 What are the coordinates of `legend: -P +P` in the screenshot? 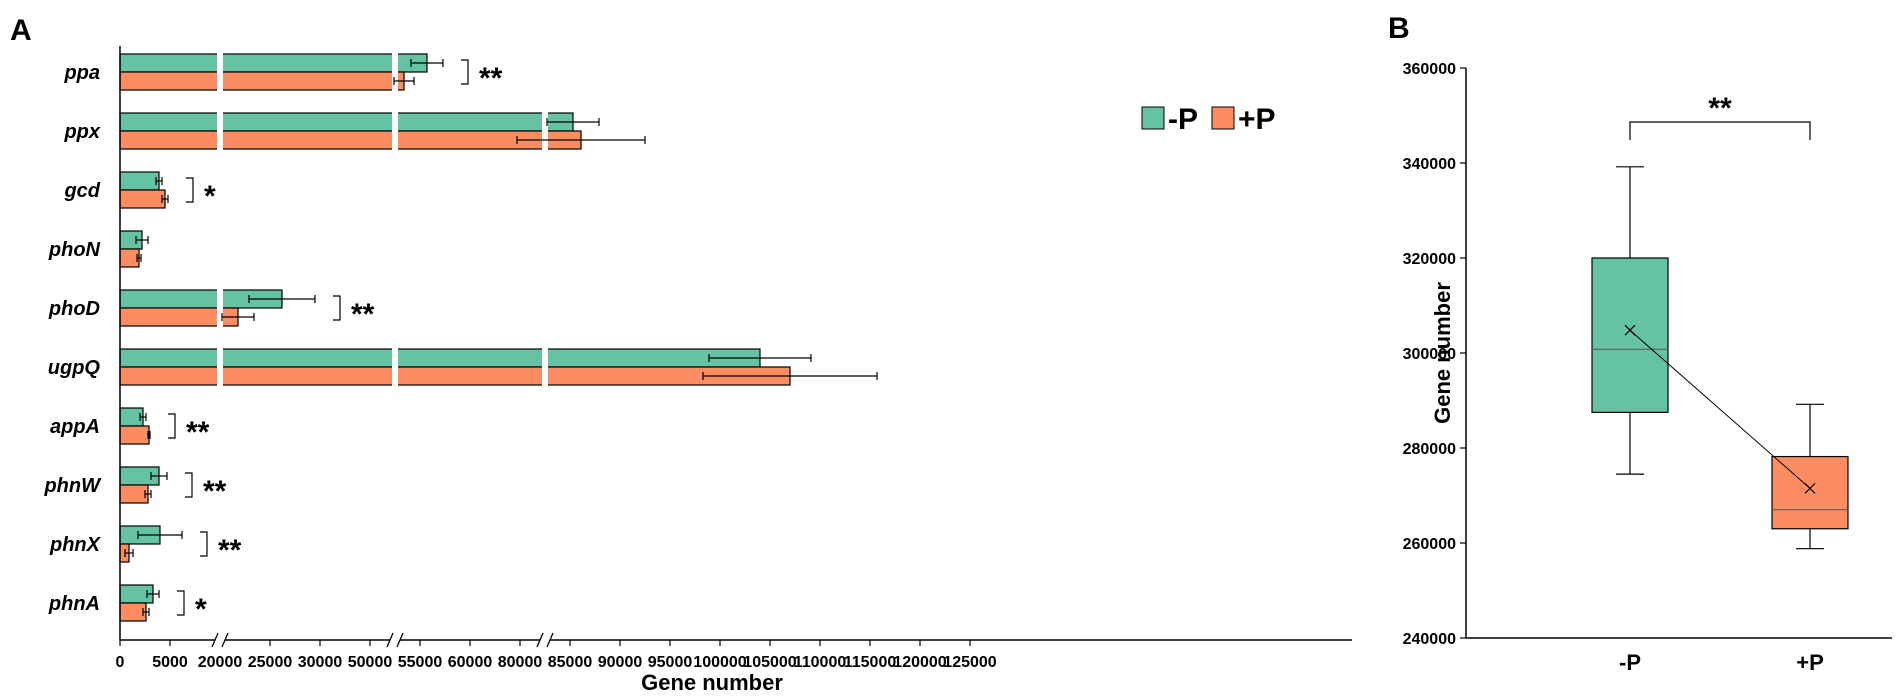 It's located at (1208, 119).